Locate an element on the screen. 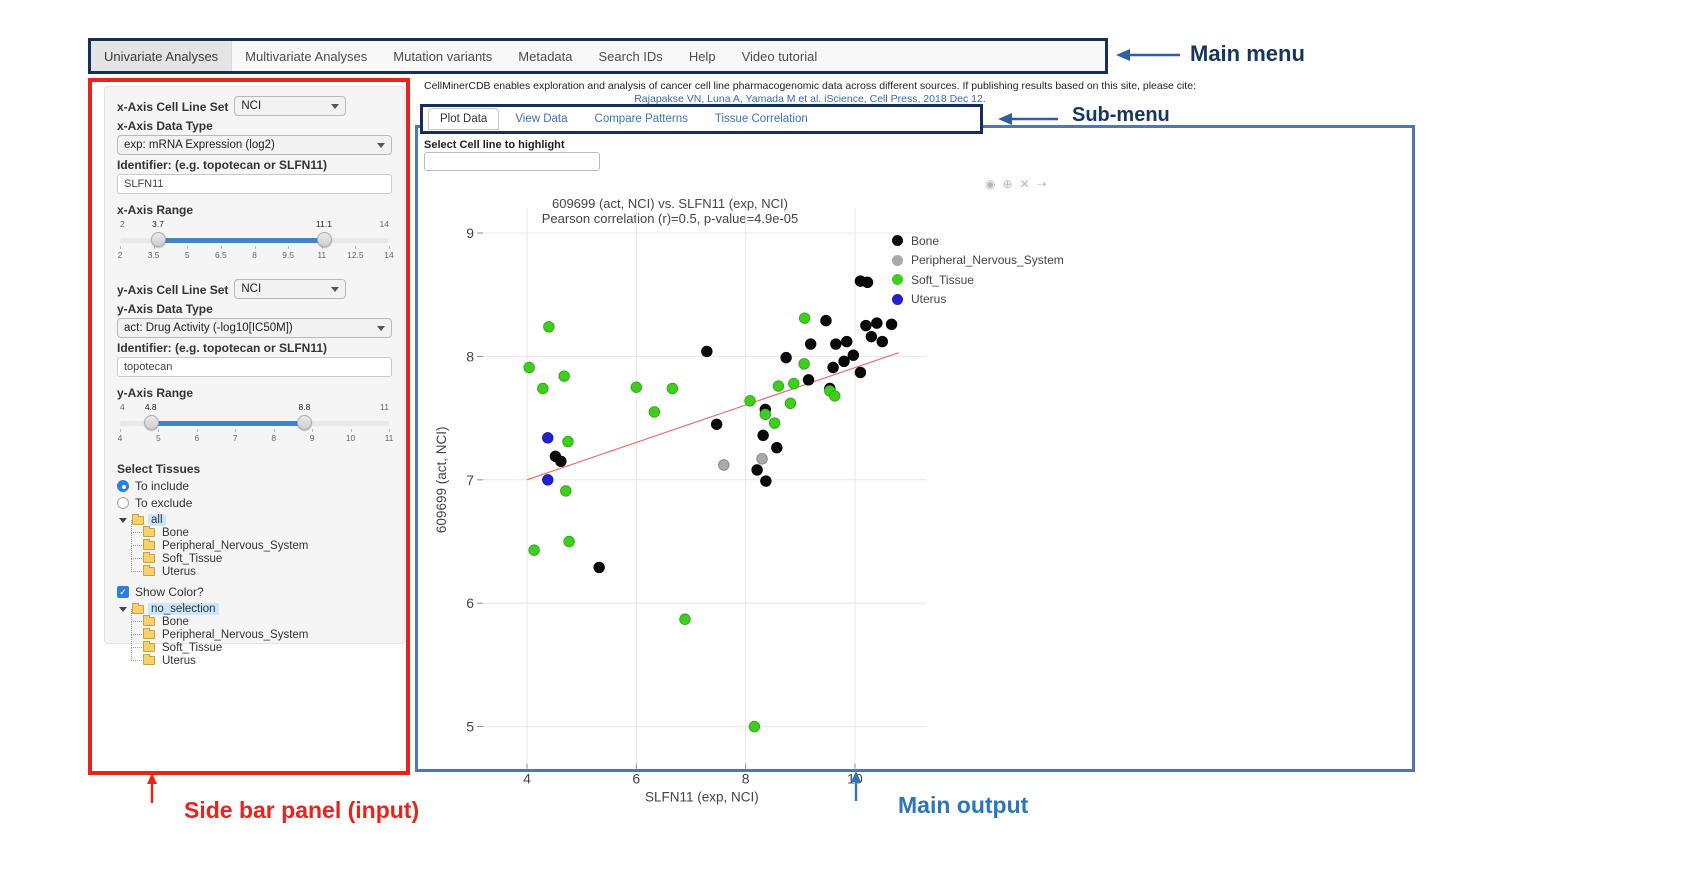 This screenshot has height=889, width=1682. legend-item-soft_tissue: Soft_Tissue is located at coordinates (978, 280).